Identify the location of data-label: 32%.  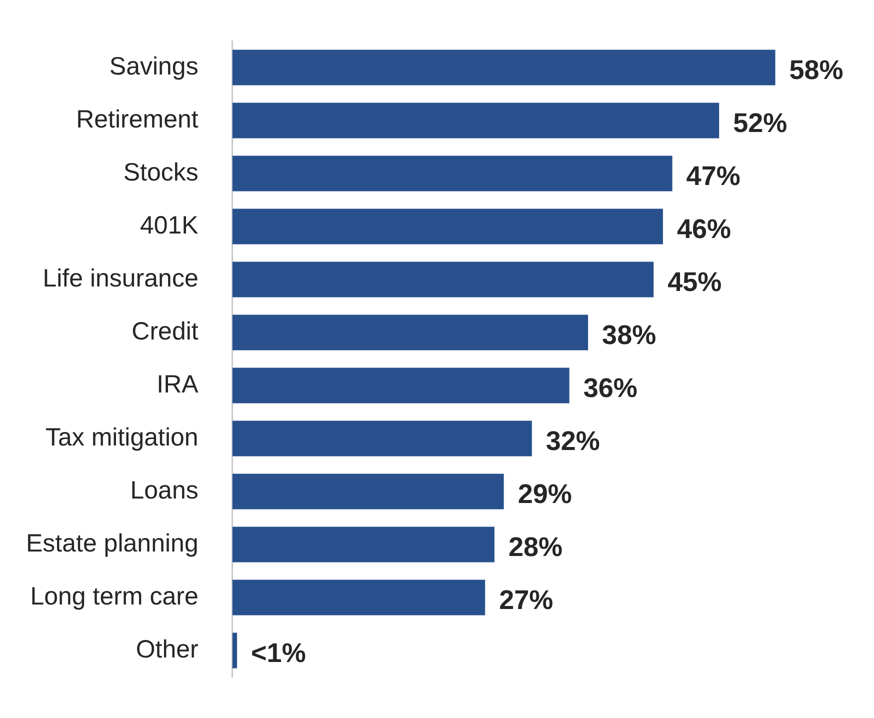
(573, 441).